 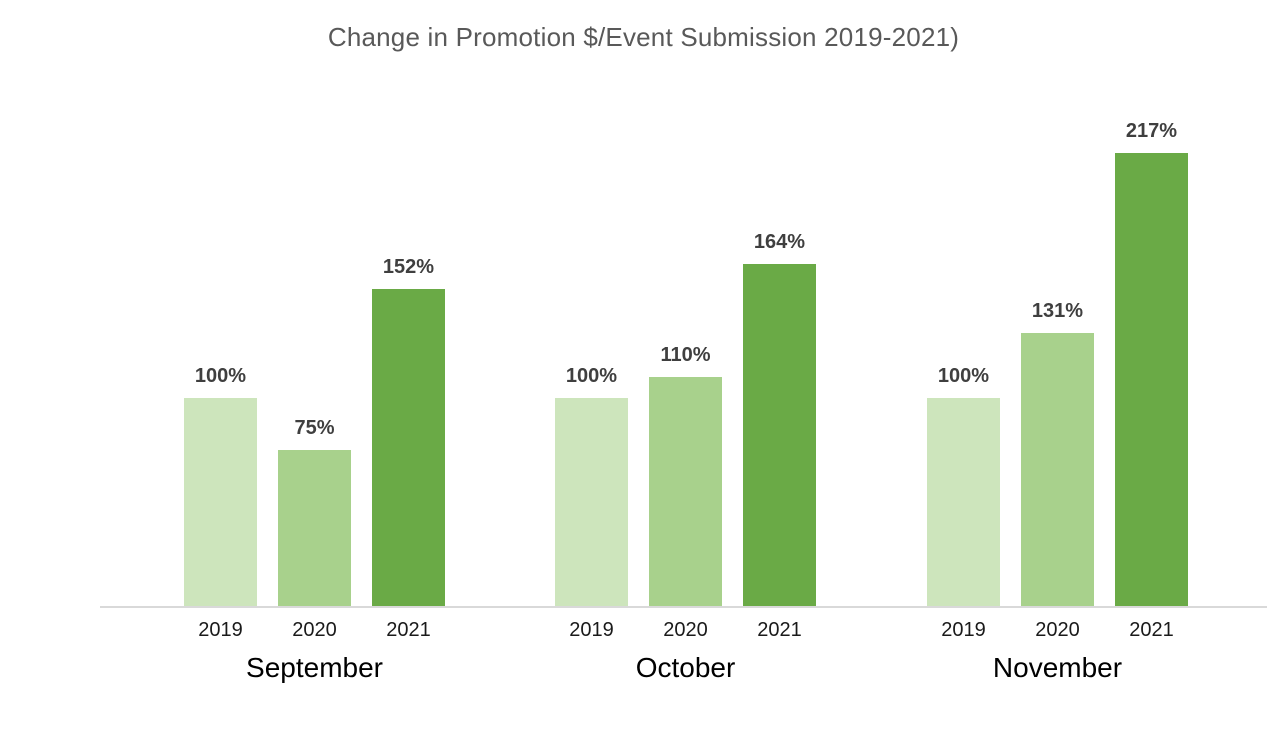 What do you see at coordinates (963, 502) in the screenshot?
I see `bar-2019-november` at bounding box center [963, 502].